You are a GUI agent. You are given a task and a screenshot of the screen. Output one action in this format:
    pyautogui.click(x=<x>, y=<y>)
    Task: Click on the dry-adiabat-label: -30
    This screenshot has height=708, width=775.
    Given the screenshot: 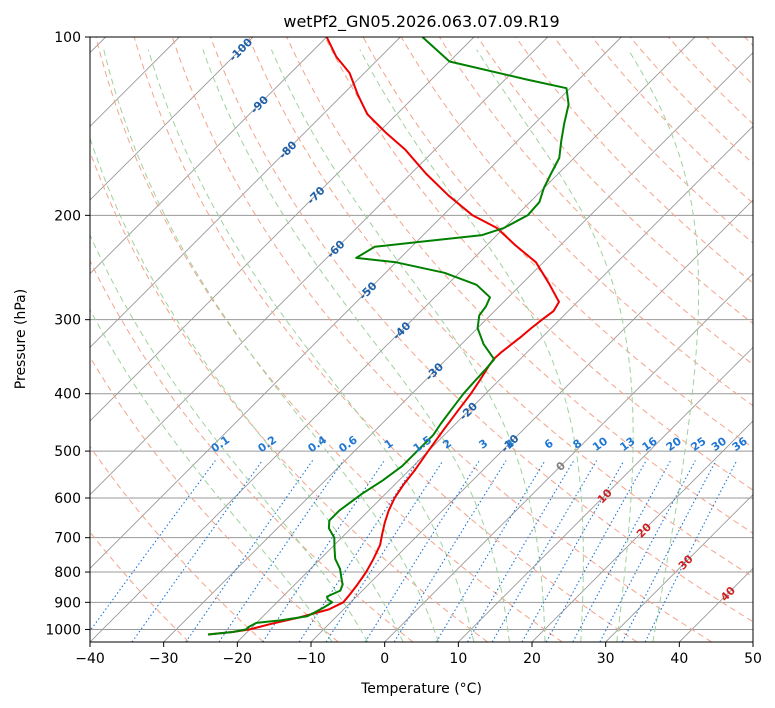 What is the action you would take?
    pyautogui.click(x=434, y=371)
    